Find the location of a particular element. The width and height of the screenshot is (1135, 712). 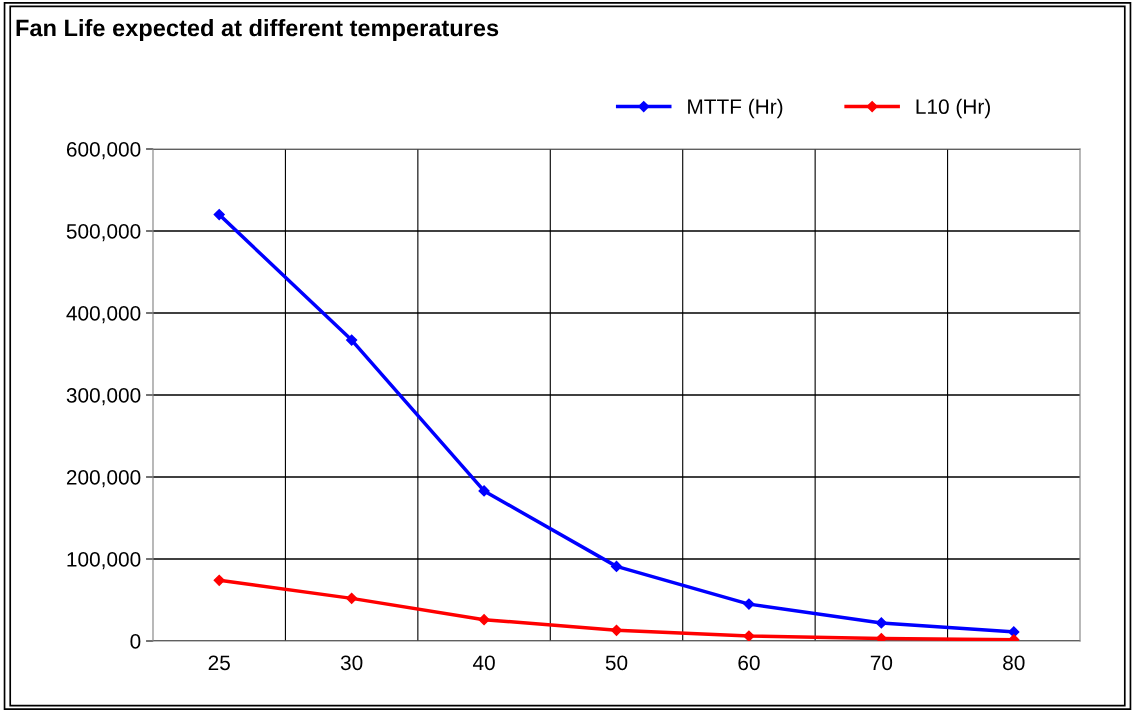

chart-title: Fan Life expected at different temperatures is located at coordinates (257, 30).